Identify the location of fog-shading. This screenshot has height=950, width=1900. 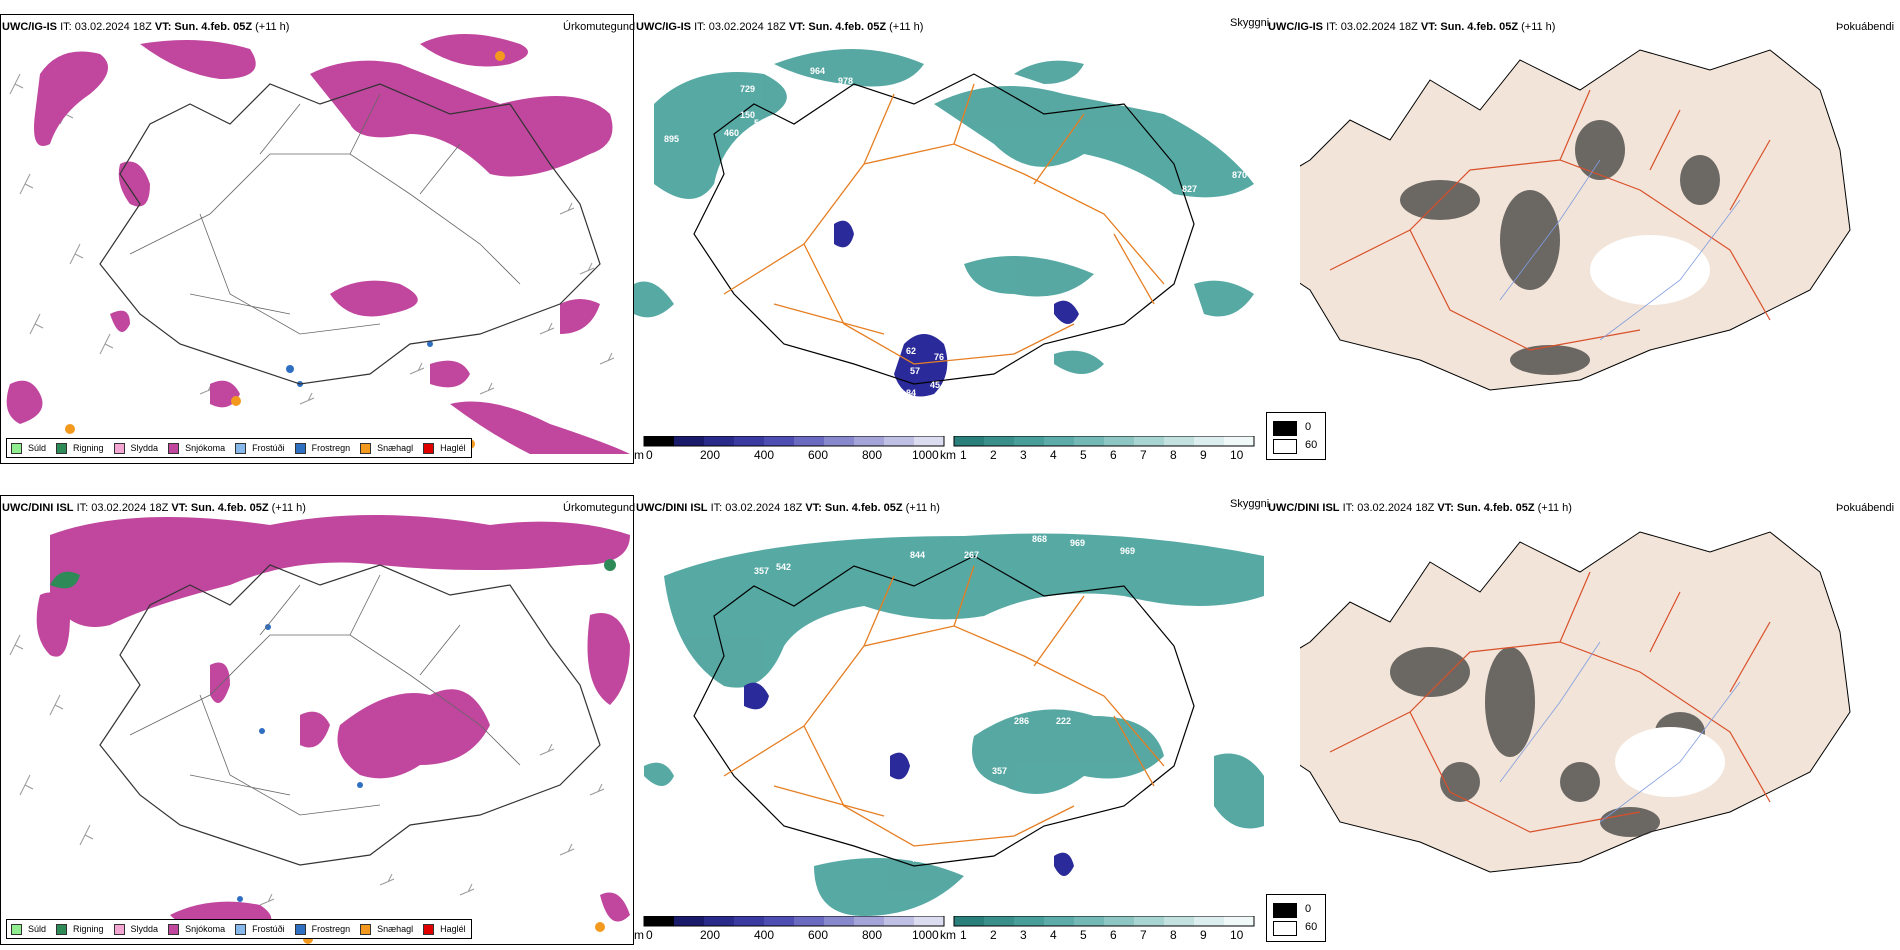
(1547, 742).